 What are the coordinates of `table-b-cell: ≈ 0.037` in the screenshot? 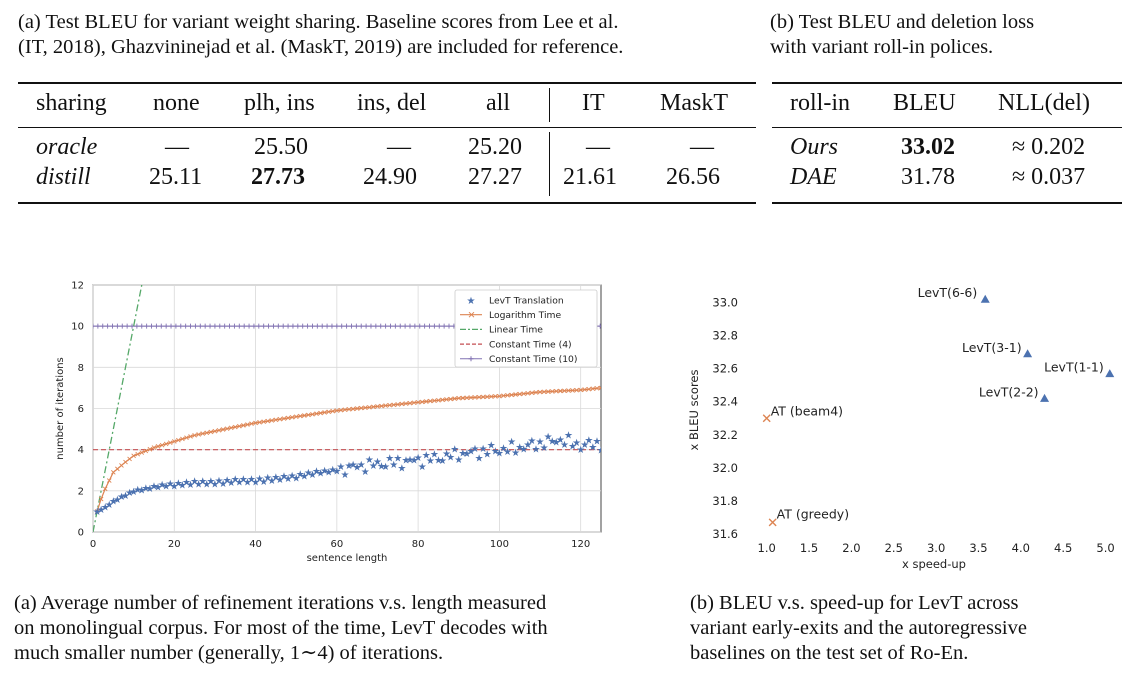 It's located at (1049, 177).